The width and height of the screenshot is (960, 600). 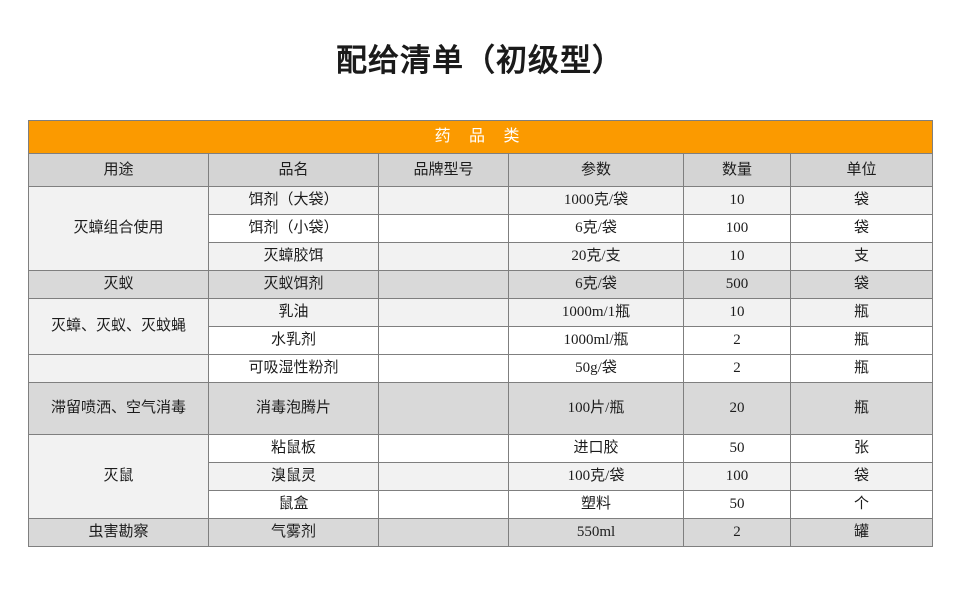 I want to click on row-name-cell: 溴鼠灵, so click(x=293, y=476).